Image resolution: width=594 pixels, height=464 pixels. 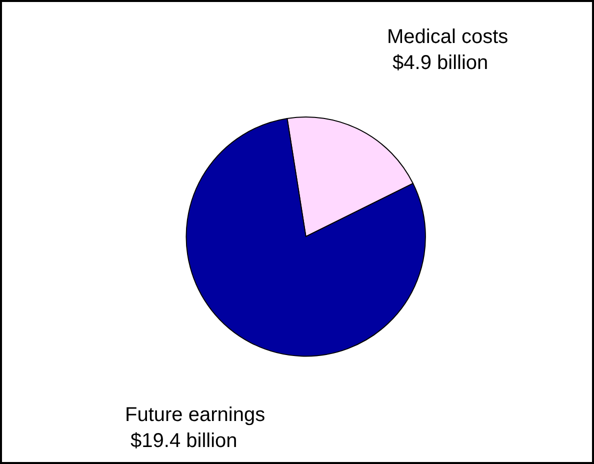 What do you see at coordinates (181, 441) in the screenshot?
I see `data-label: $19.4 billion` at bounding box center [181, 441].